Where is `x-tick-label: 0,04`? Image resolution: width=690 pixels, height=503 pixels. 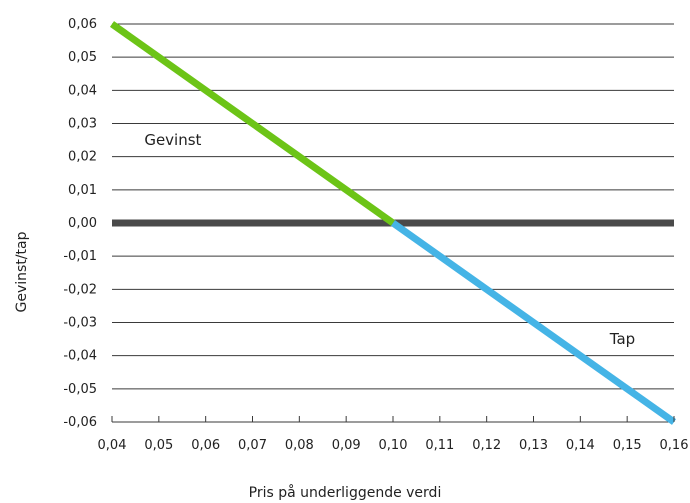
x-tick-label: 0,04 is located at coordinates (112, 445).